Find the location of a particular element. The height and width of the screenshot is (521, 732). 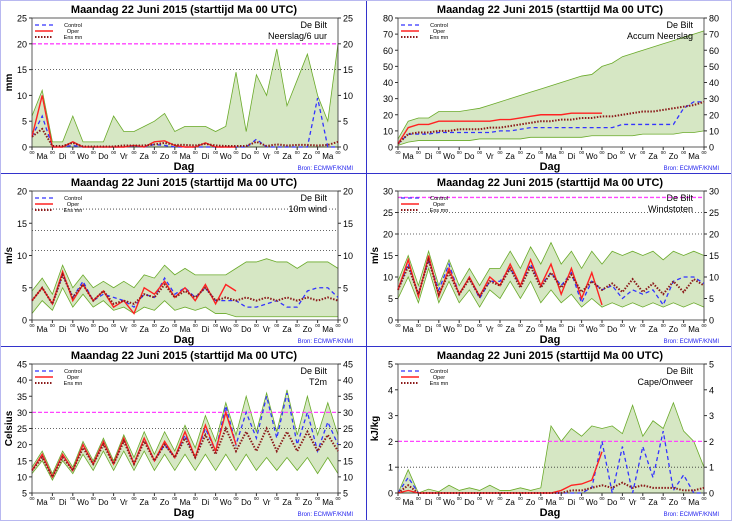

y-tick-label-right: 30 is located at coordinates (348, 413).